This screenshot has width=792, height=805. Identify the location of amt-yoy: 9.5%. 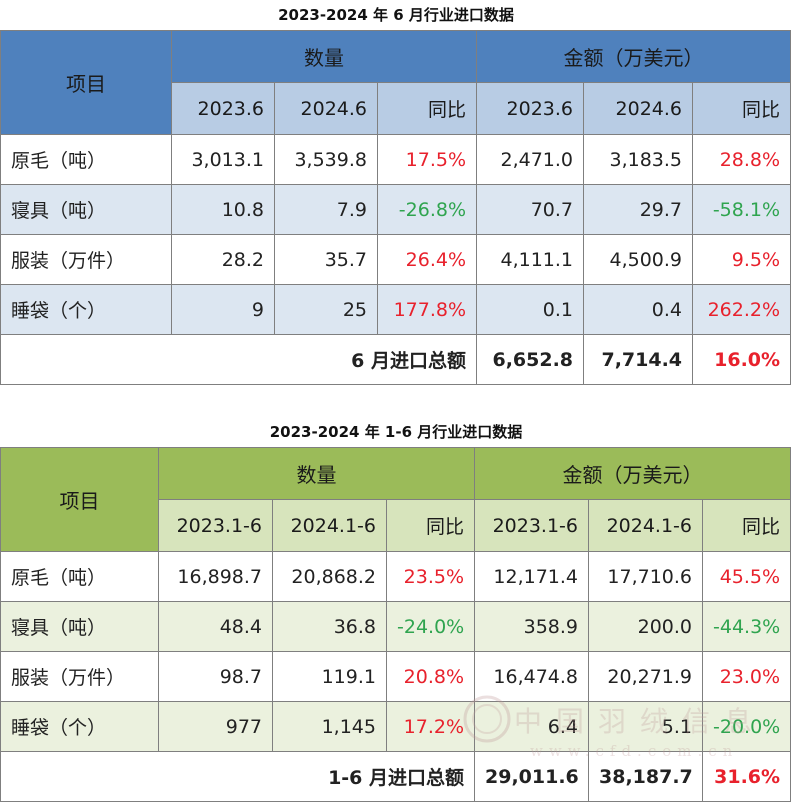
(742, 259).